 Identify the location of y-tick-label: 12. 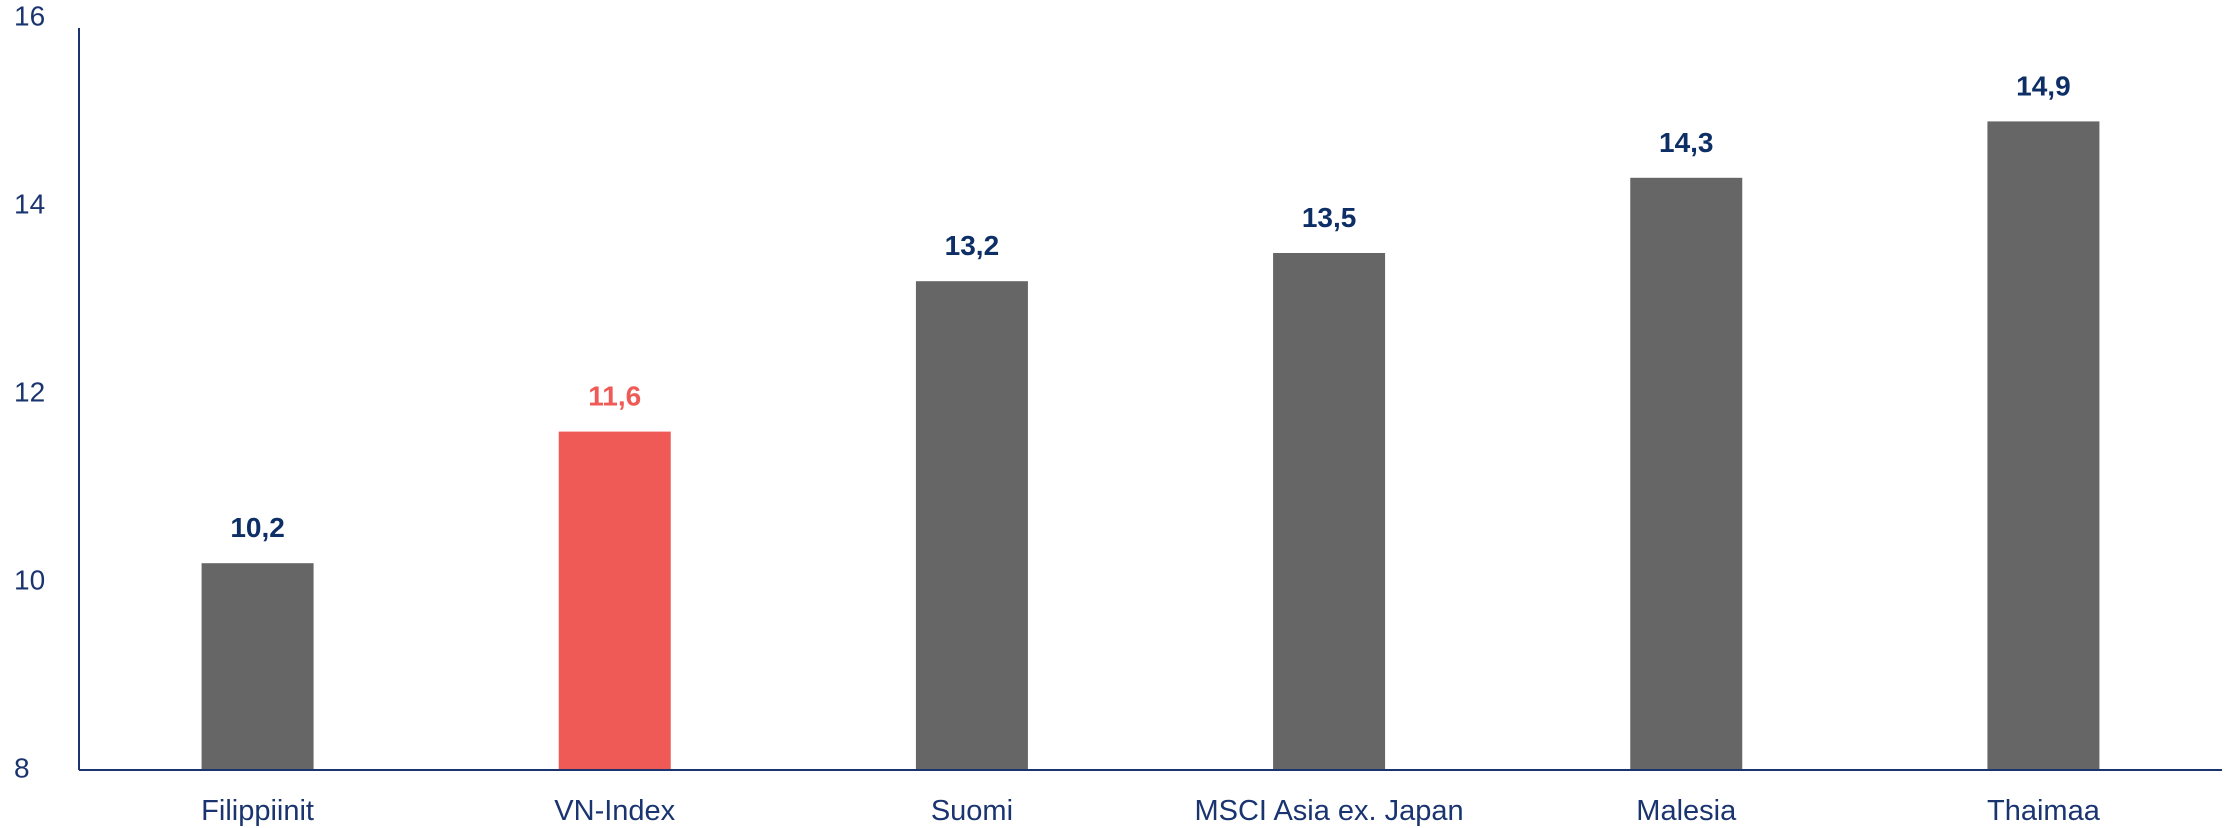
(29, 391).